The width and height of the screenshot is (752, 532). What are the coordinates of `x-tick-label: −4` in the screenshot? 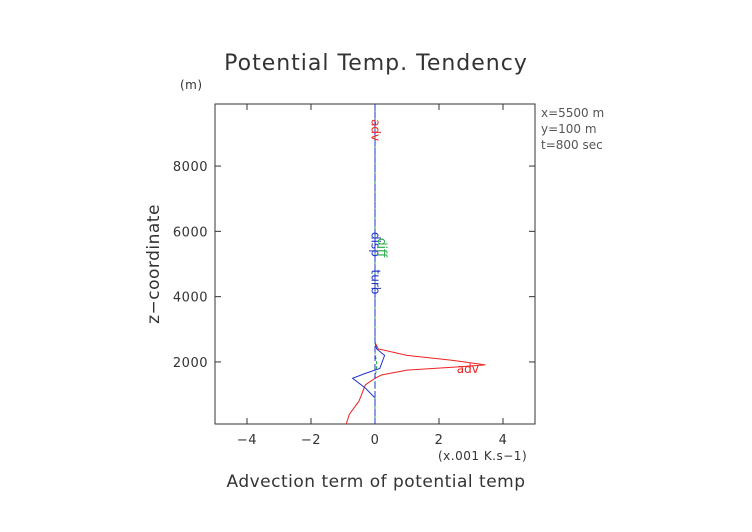 It's located at (247, 440).